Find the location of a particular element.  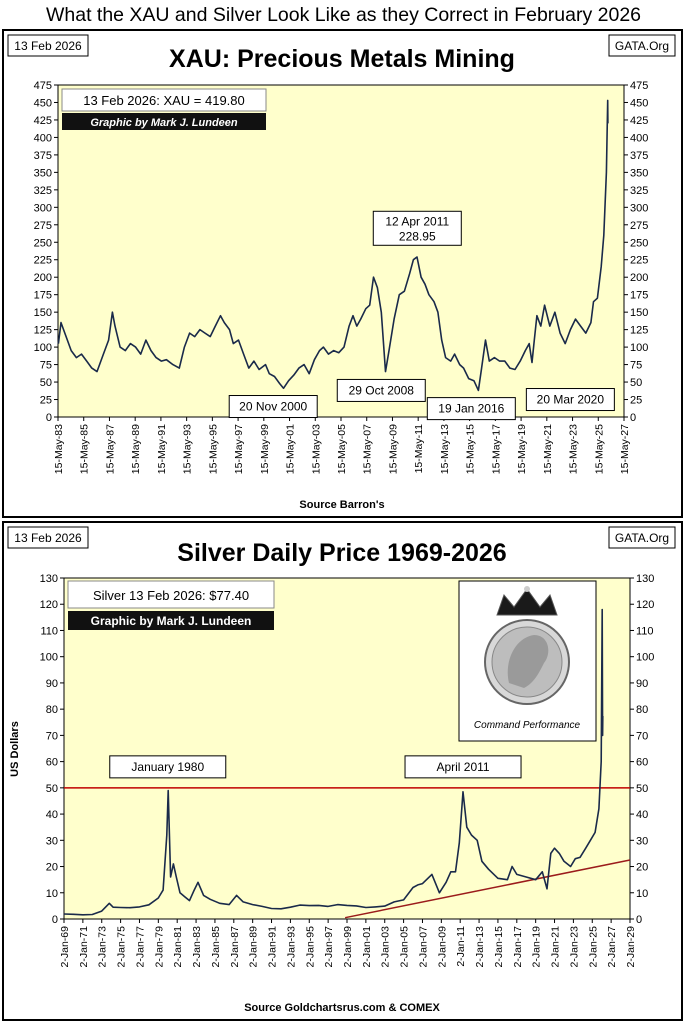

x-tick-label: 2-Jan-77 is located at coordinates (140, 947).